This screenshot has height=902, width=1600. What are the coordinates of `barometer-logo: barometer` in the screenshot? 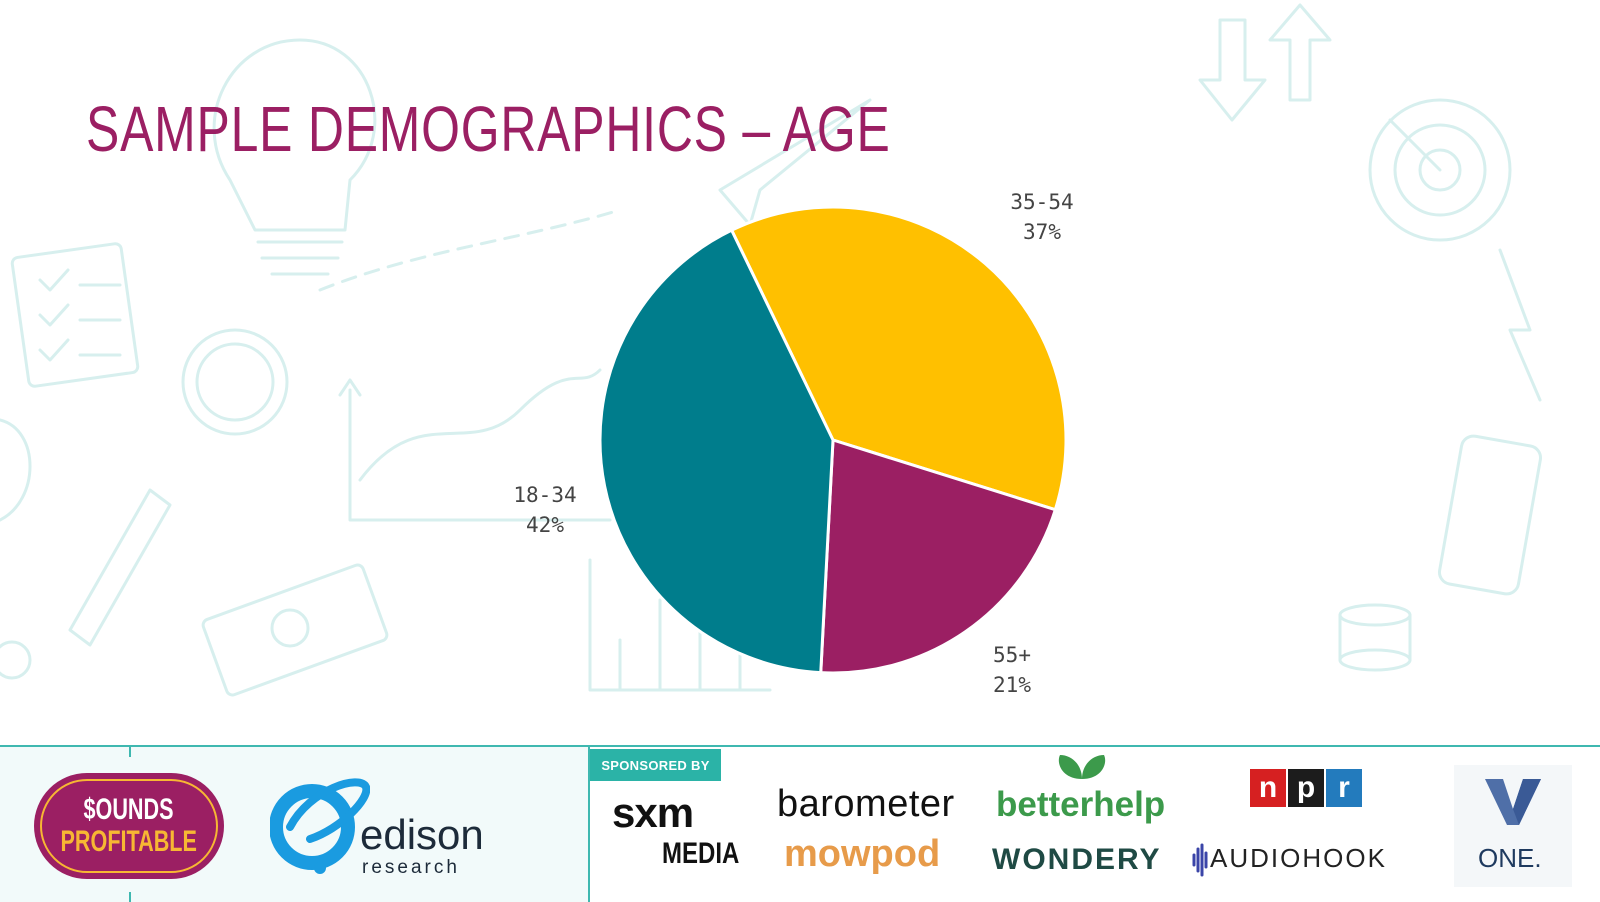 It's located at (866, 804).